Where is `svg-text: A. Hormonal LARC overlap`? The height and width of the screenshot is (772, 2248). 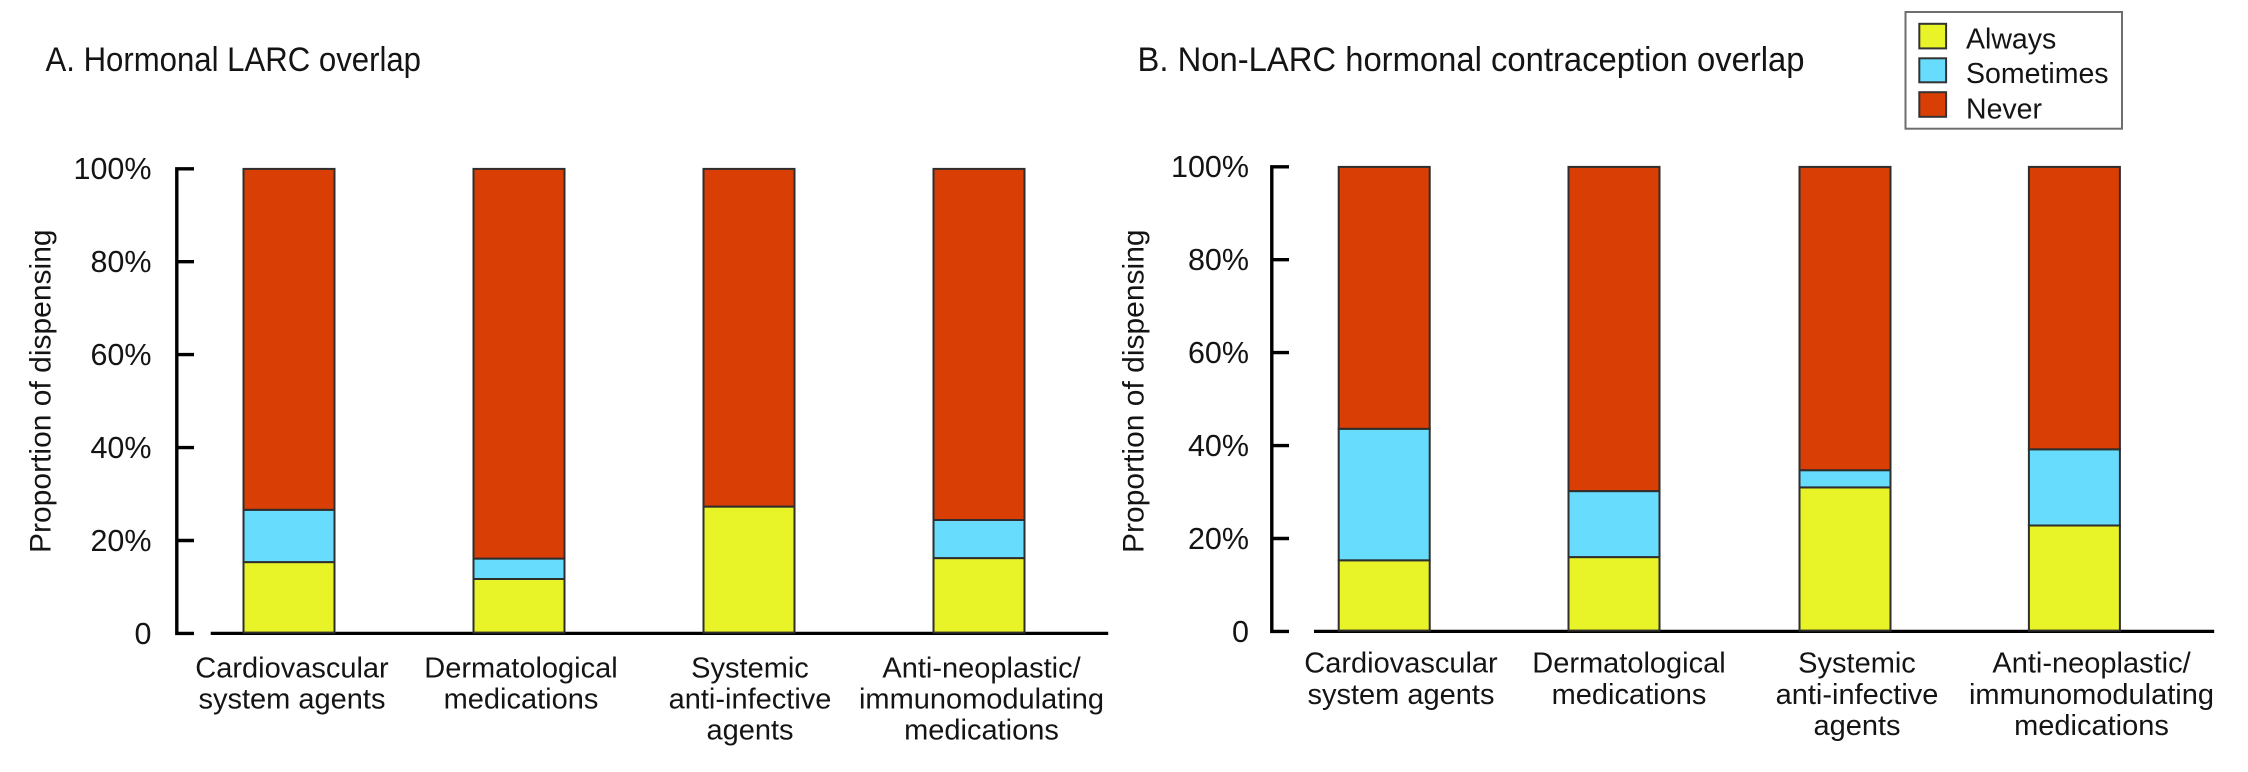 svg-text: A. Hormonal LARC overlap is located at coordinates (234, 60).